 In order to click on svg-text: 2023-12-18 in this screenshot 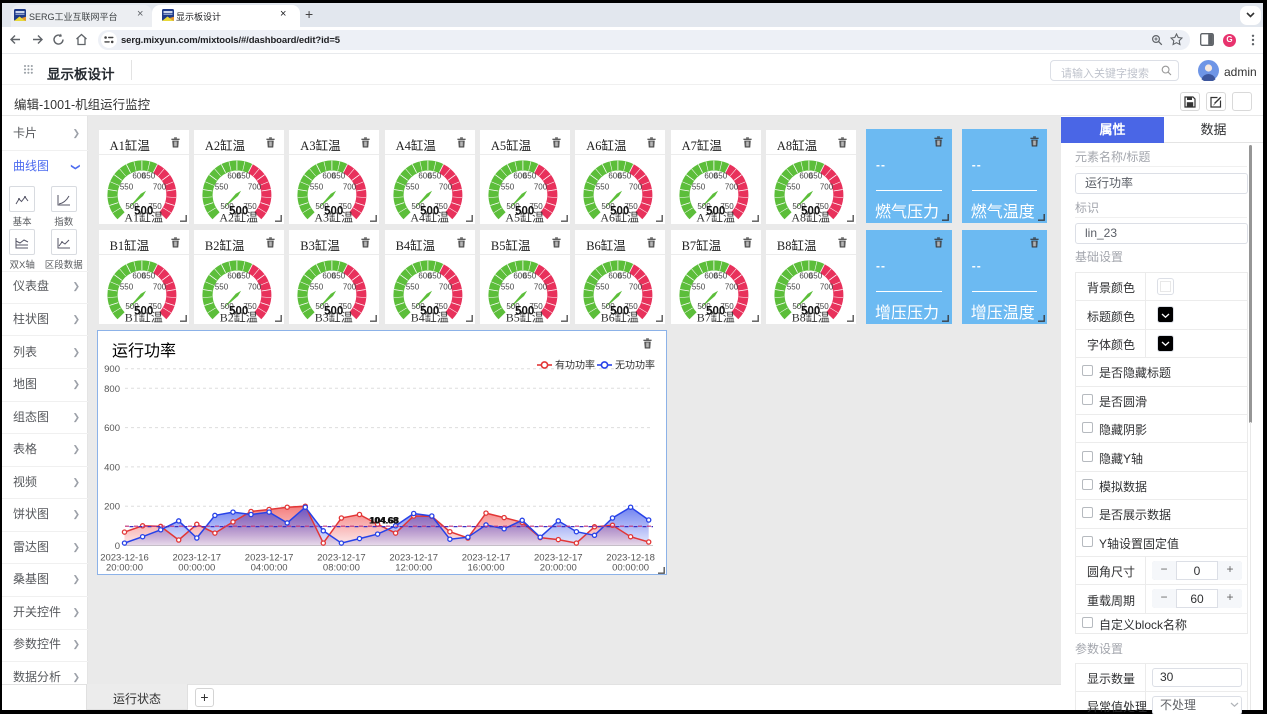, I will do `click(630, 557)`.